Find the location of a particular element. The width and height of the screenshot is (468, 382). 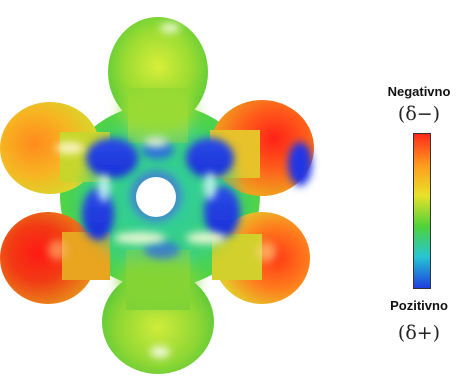

ring-hole is located at coordinates (156, 196).